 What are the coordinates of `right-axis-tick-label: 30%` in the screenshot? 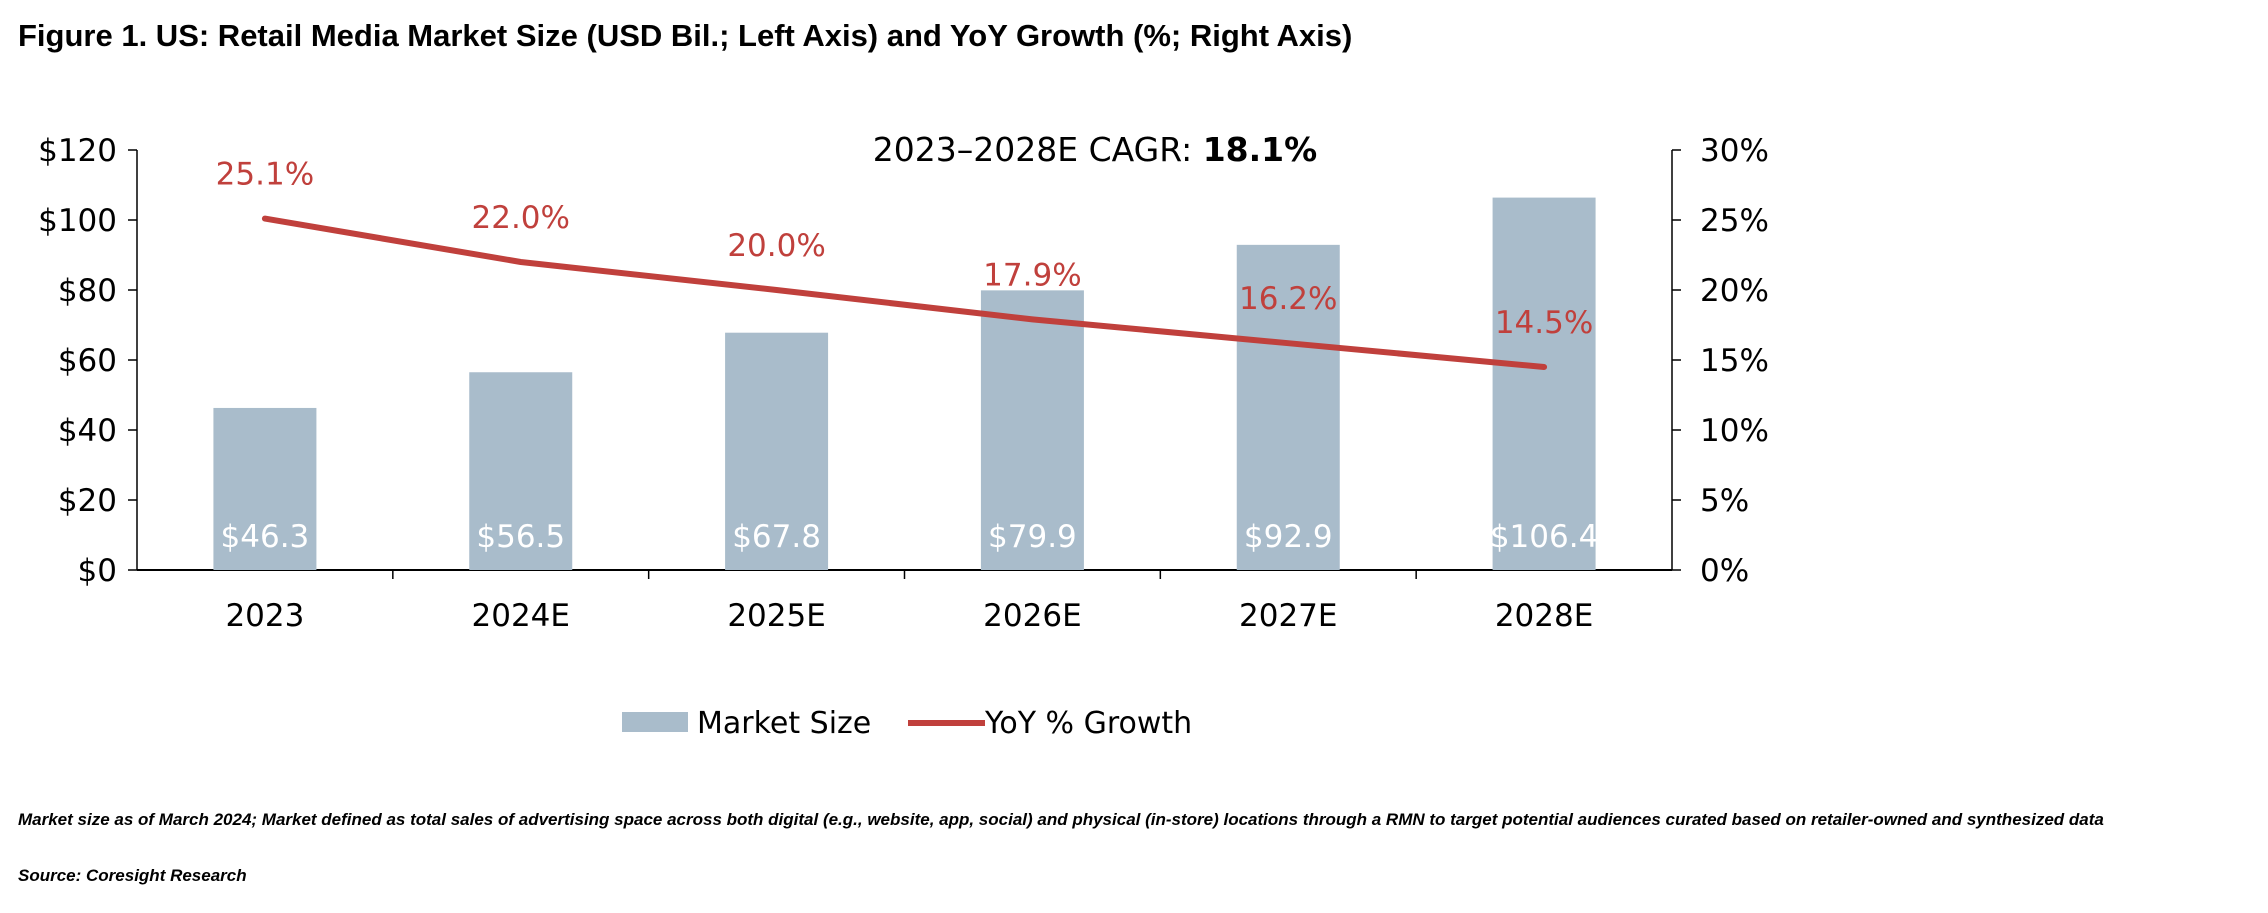 It's located at (1734, 151).